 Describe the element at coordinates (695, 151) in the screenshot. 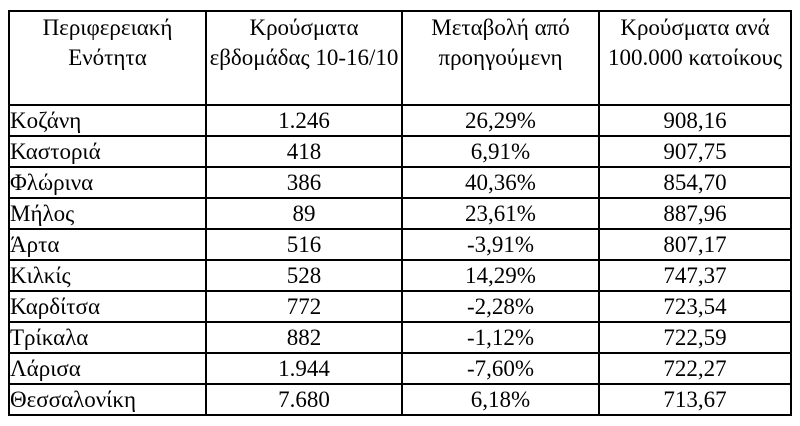

I see `per-100k-cell: 907,75` at that location.